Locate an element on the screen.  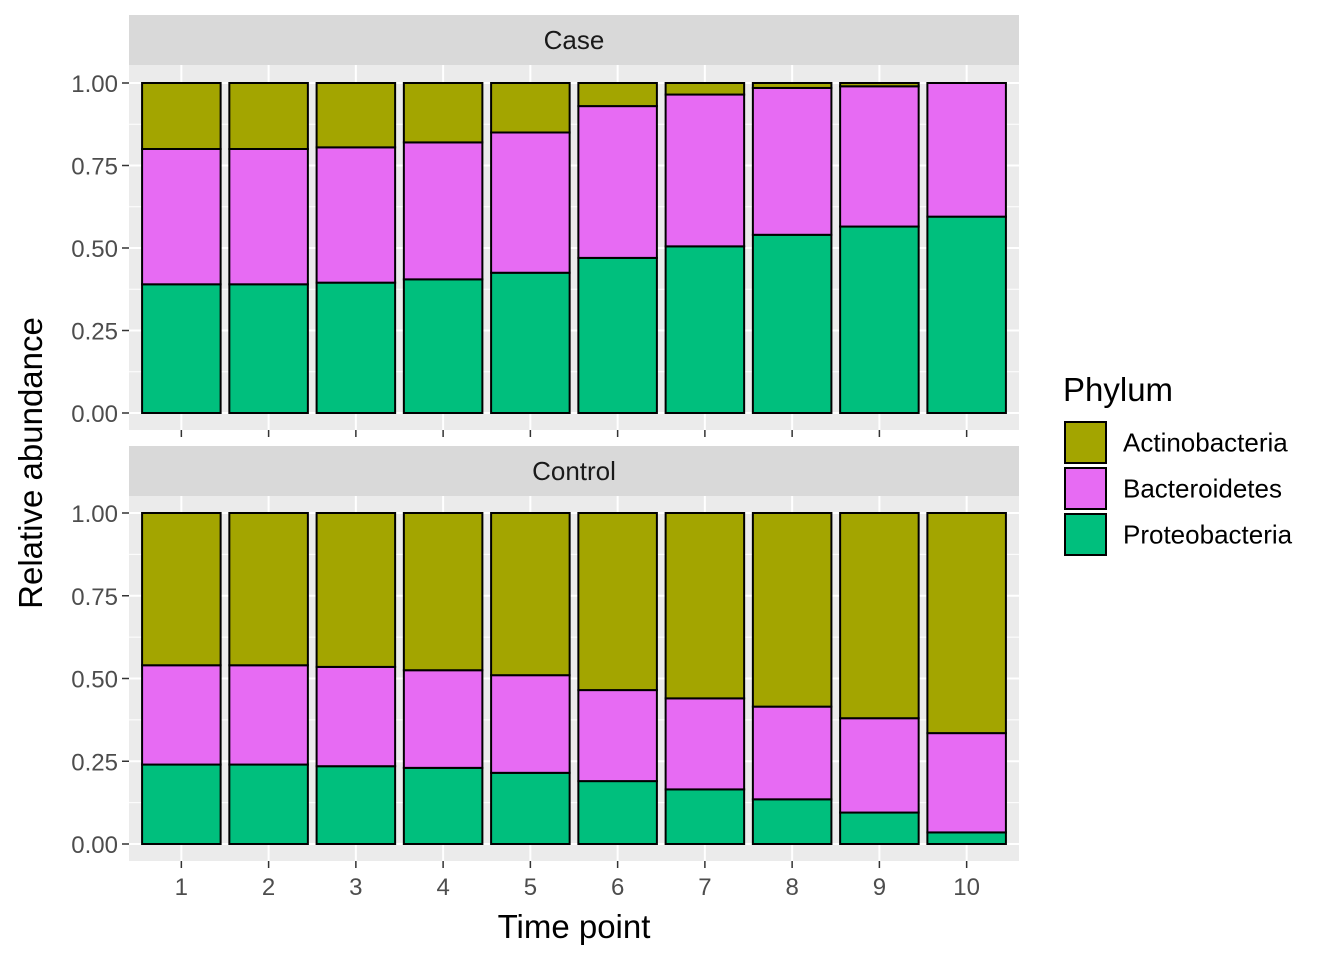
x-tick-label: 9 is located at coordinates (879, 887).